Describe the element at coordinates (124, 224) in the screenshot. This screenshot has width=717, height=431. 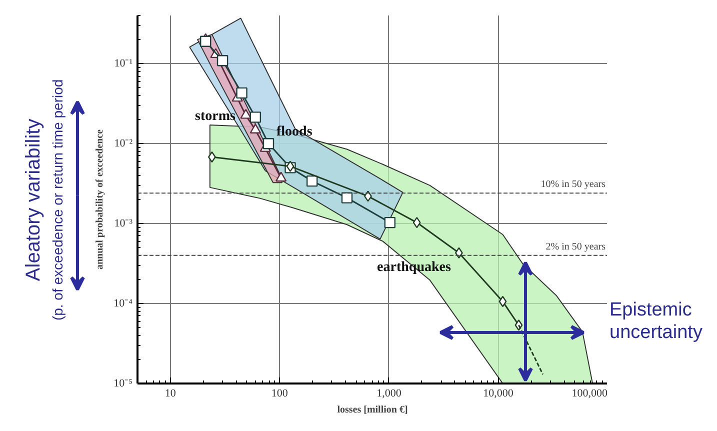
I see `y-tick-label: 10⁻³` at that location.